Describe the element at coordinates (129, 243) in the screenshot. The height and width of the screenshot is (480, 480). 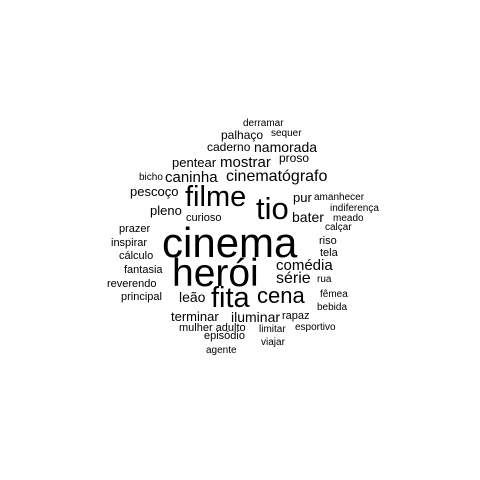
I see `word-inspirar: inspirar` at that location.